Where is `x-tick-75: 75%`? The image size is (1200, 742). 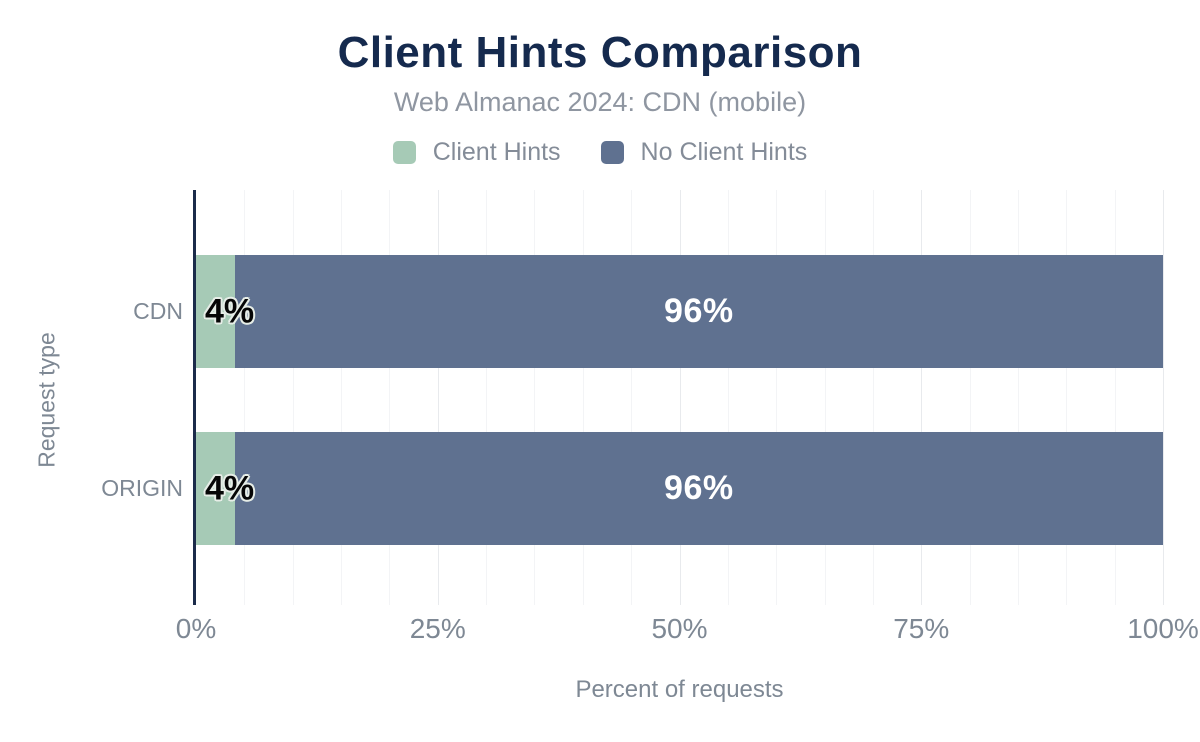 x-tick-75: 75% is located at coordinates (921, 628).